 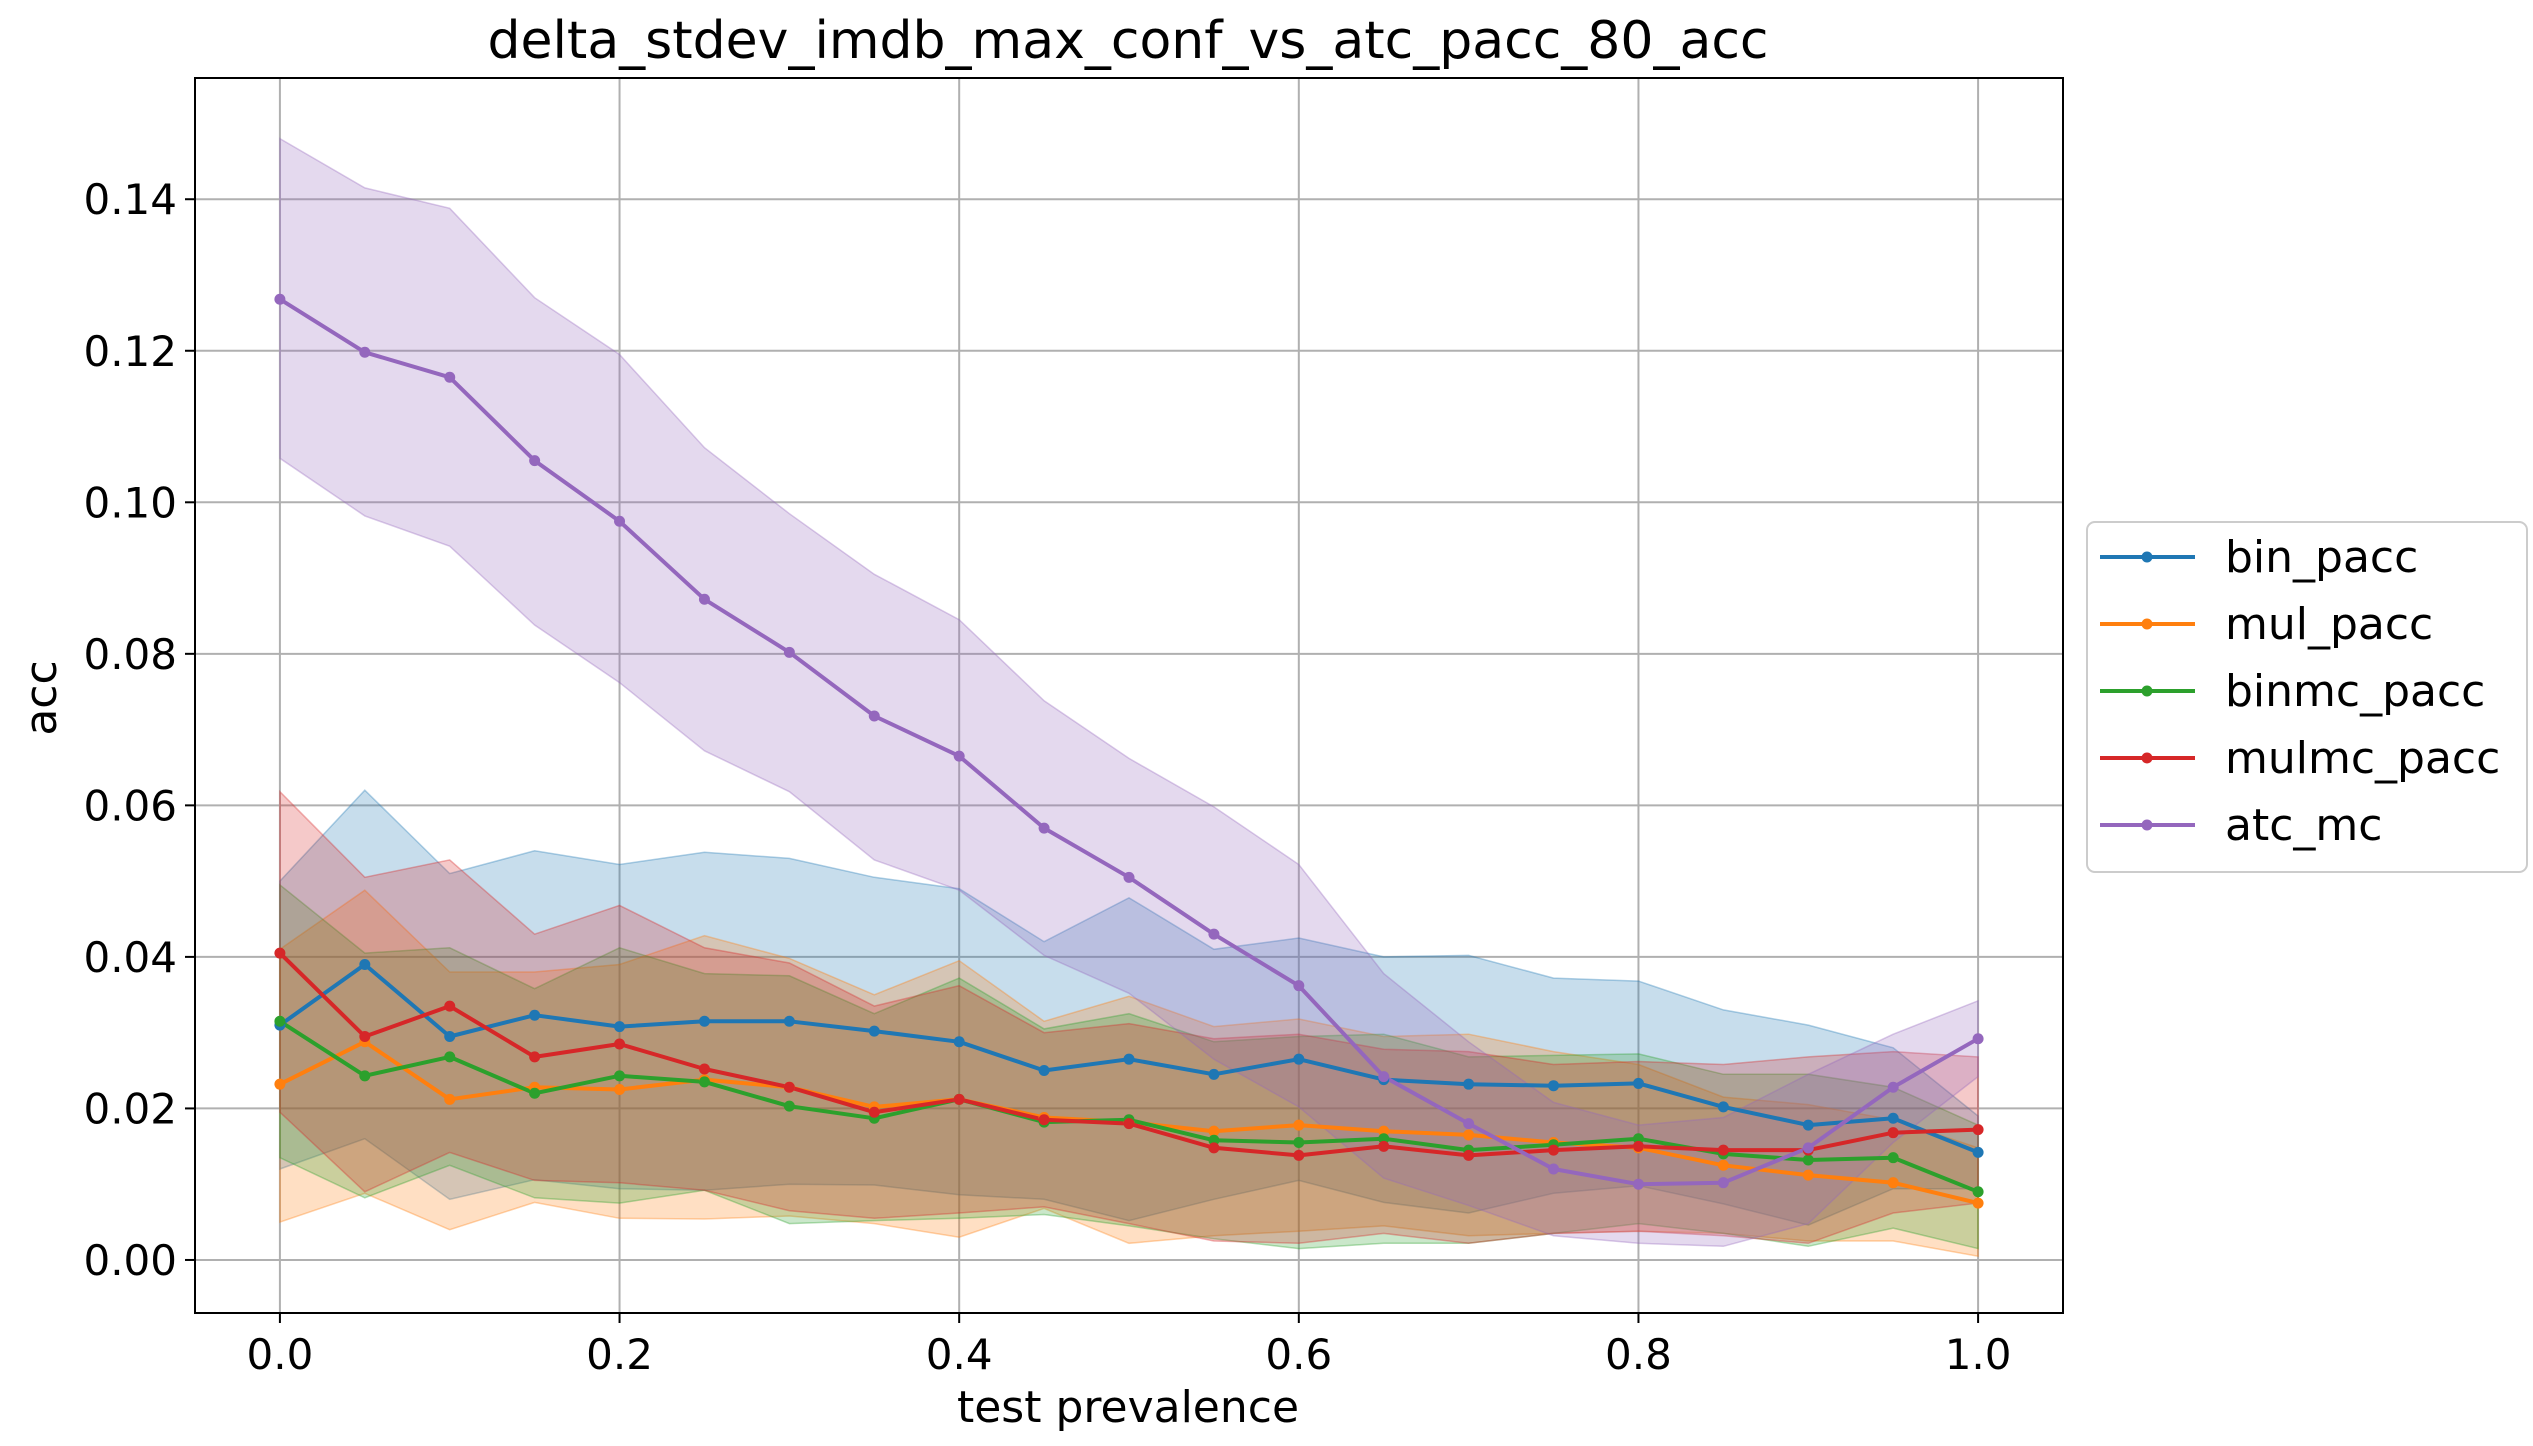 What do you see at coordinates (2321, 557) in the screenshot?
I see `legend-label-bin_pacc: bin_pacc` at bounding box center [2321, 557].